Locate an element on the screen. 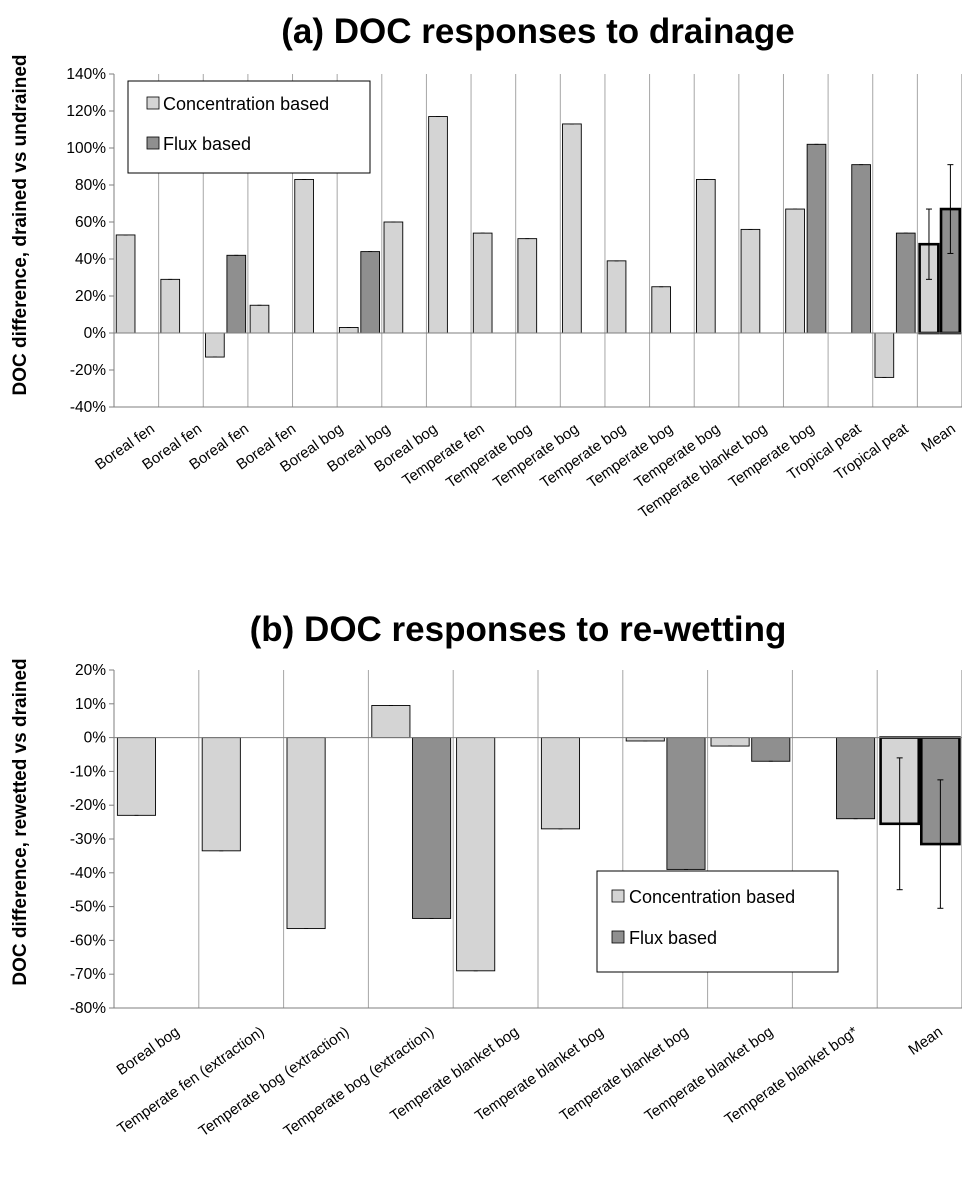 The width and height of the screenshot is (962, 1179). panel-b-legend-box is located at coordinates (717, 921).